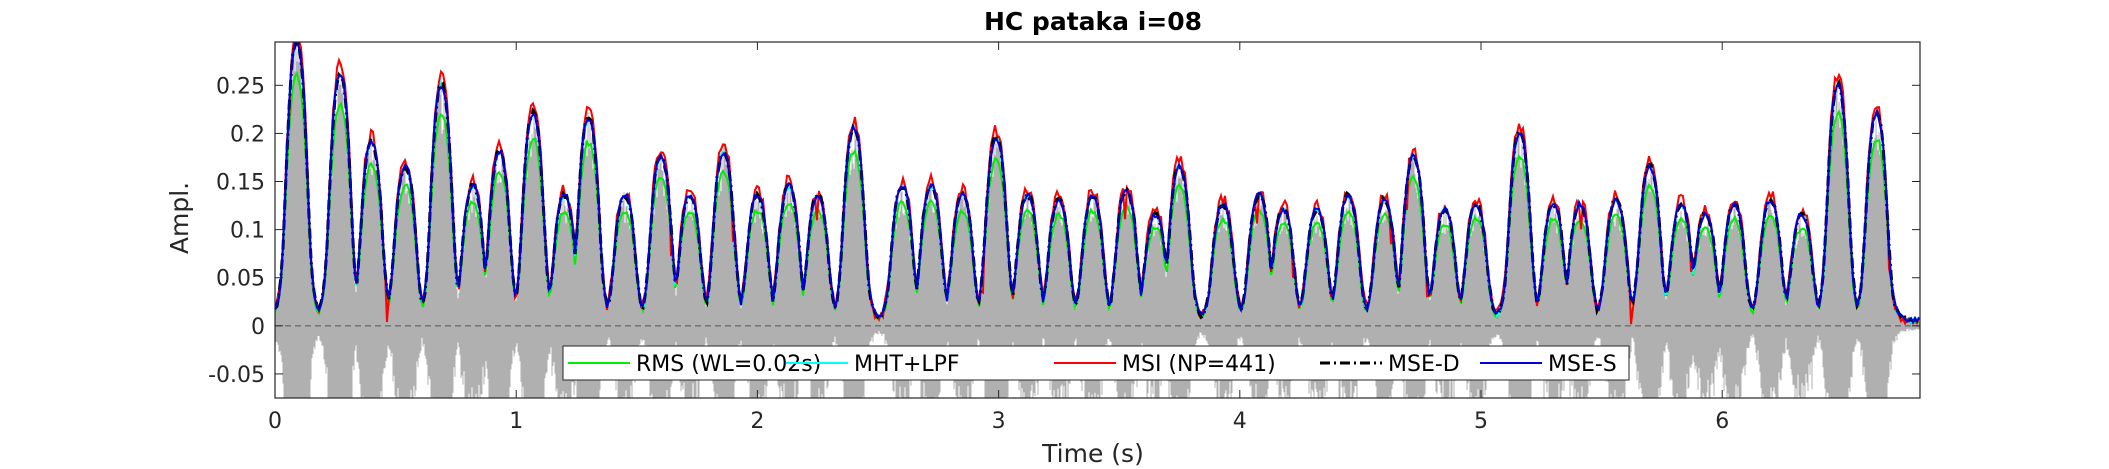 The width and height of the screenshot is (2109, 469). What do you see at coordinates (1481, 421) in the screenshot?
I see `x-tick-label: 5` at bounding box center [1481, 421].